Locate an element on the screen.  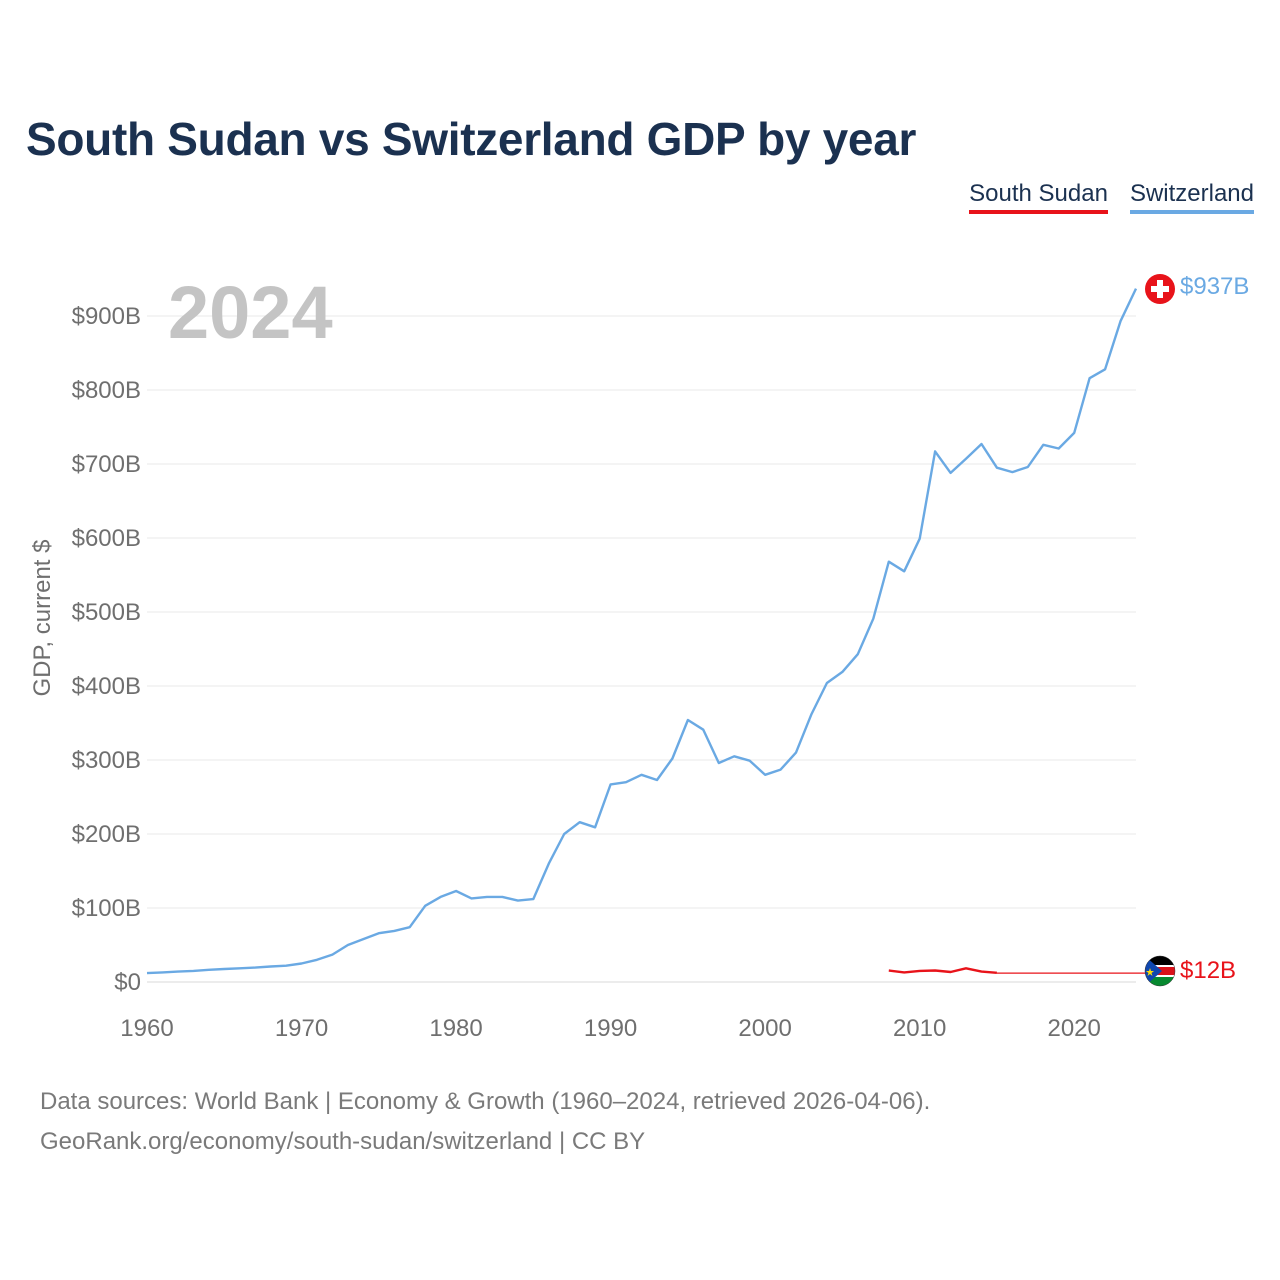
y-tick-label: $800B is located at coordinates (106, 390).